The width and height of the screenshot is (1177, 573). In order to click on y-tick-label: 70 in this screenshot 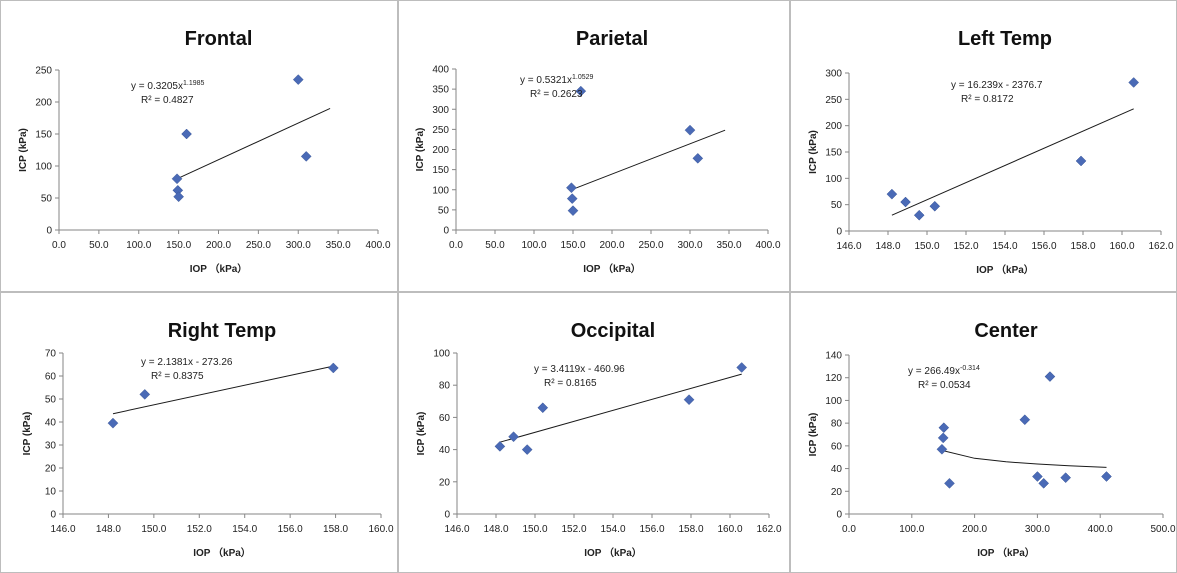, I will do `click(51, 354)`.